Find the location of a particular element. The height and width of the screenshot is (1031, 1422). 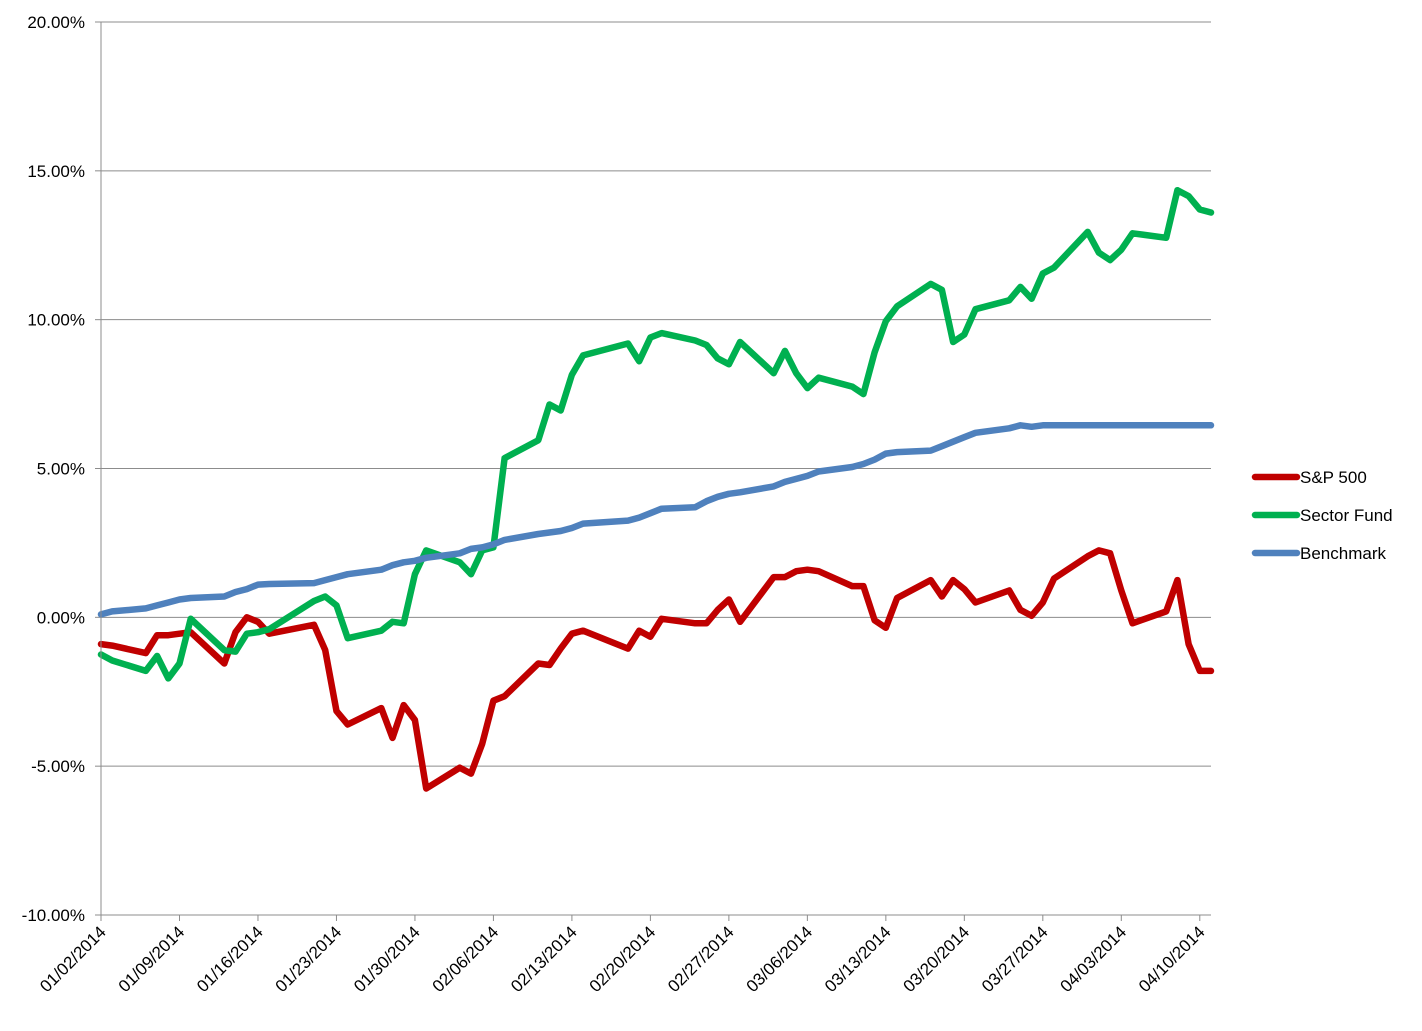

legend-label-sector-fund: Sector Fund is located at coordinates (1346, 515).